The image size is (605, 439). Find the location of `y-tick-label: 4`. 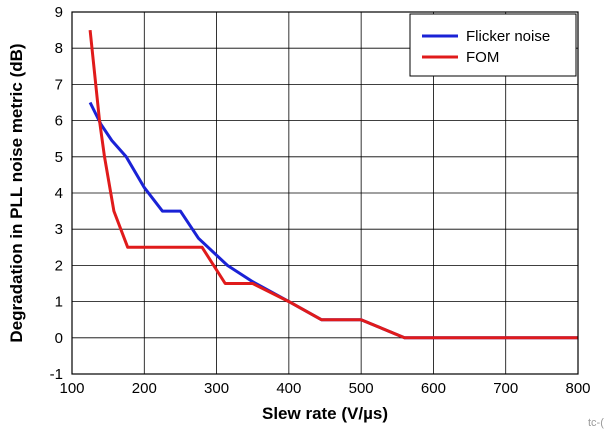

y-tick-label: 4 is located at coordinates (59, 193).